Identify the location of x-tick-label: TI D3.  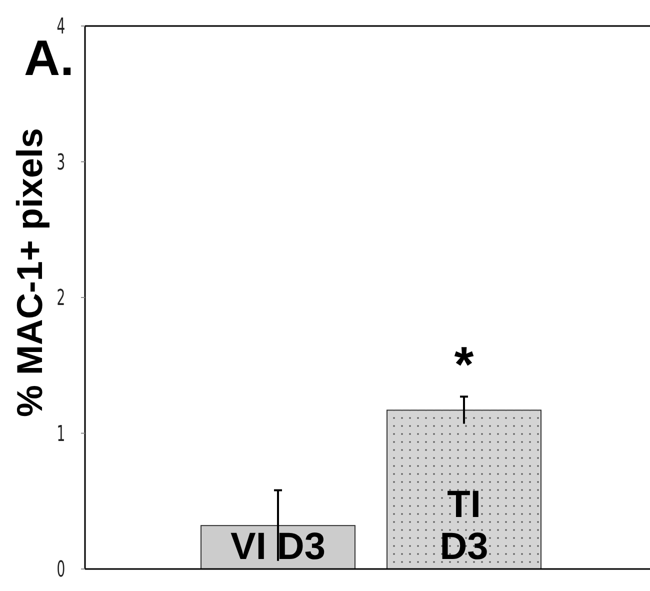
(464, 526).